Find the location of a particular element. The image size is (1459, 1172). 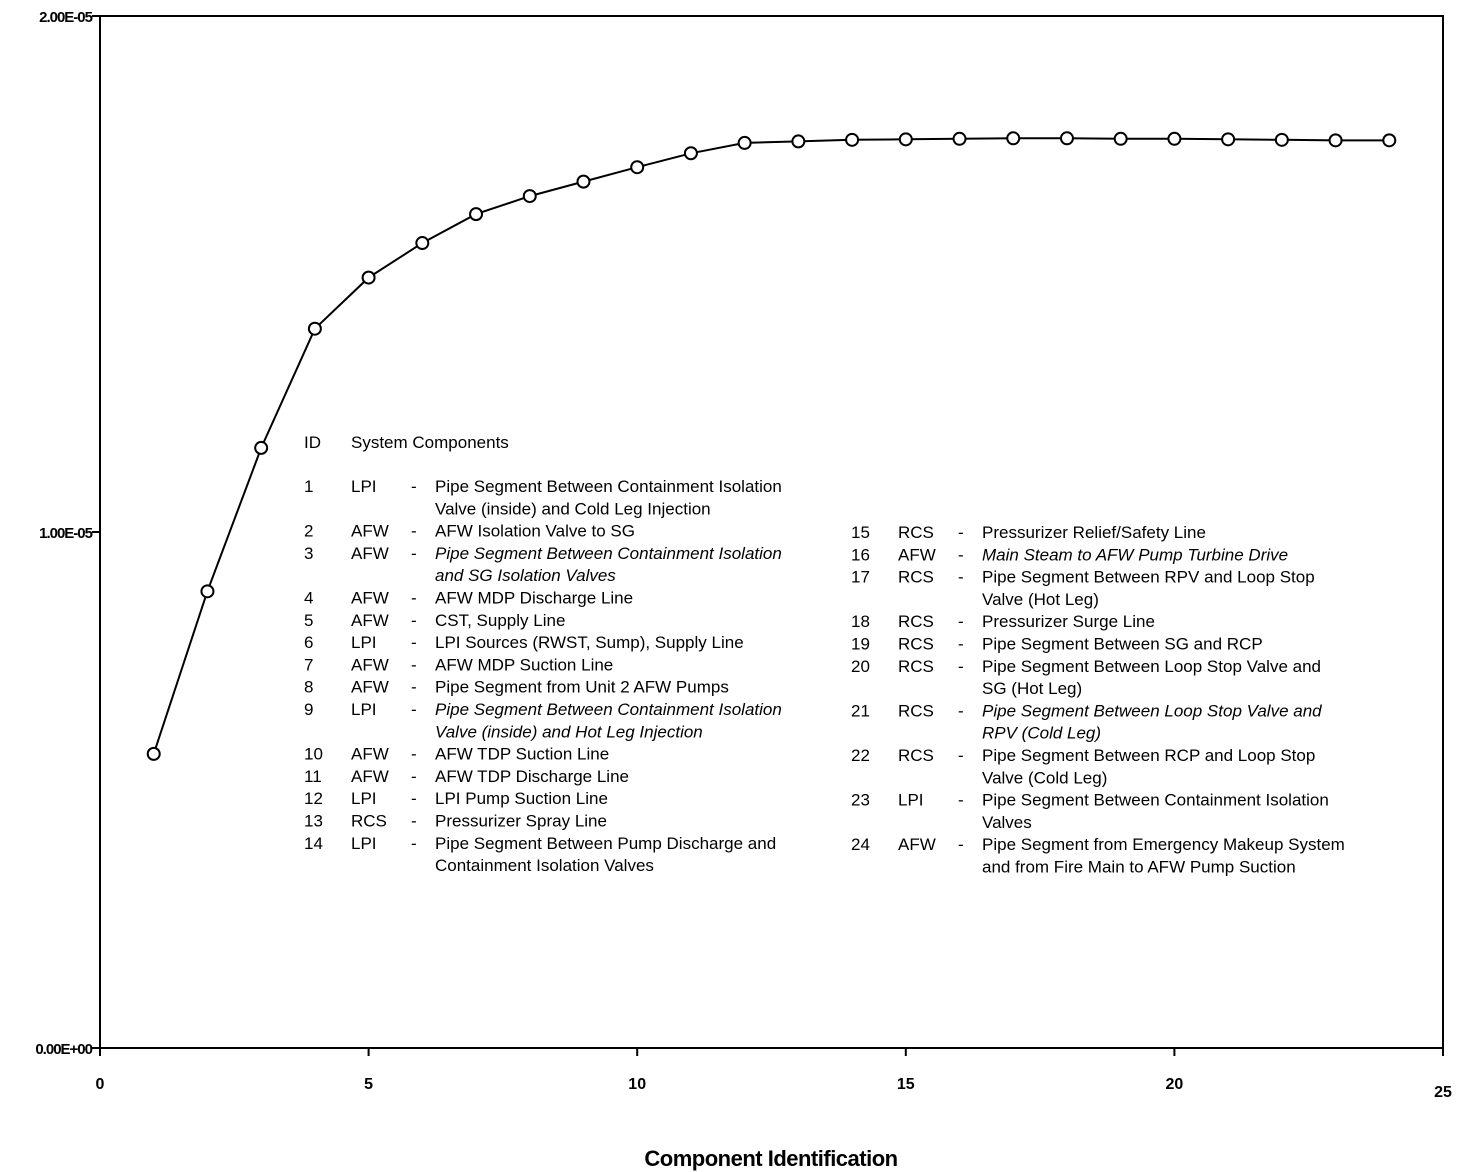

legend-description: Valve (Hot Leg) is located at coordinates (1040, 599).